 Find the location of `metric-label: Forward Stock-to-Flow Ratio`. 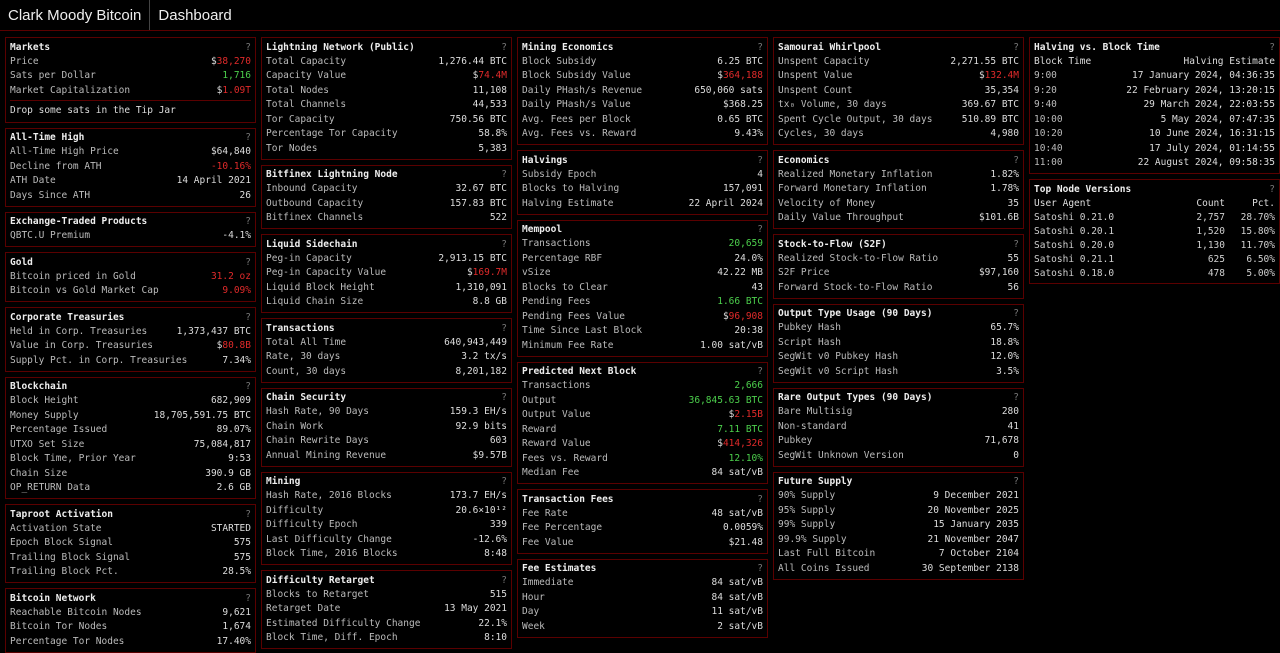

metric-label: Forward Stock-to-Flow Ratio is located at coordinates (855, 287).